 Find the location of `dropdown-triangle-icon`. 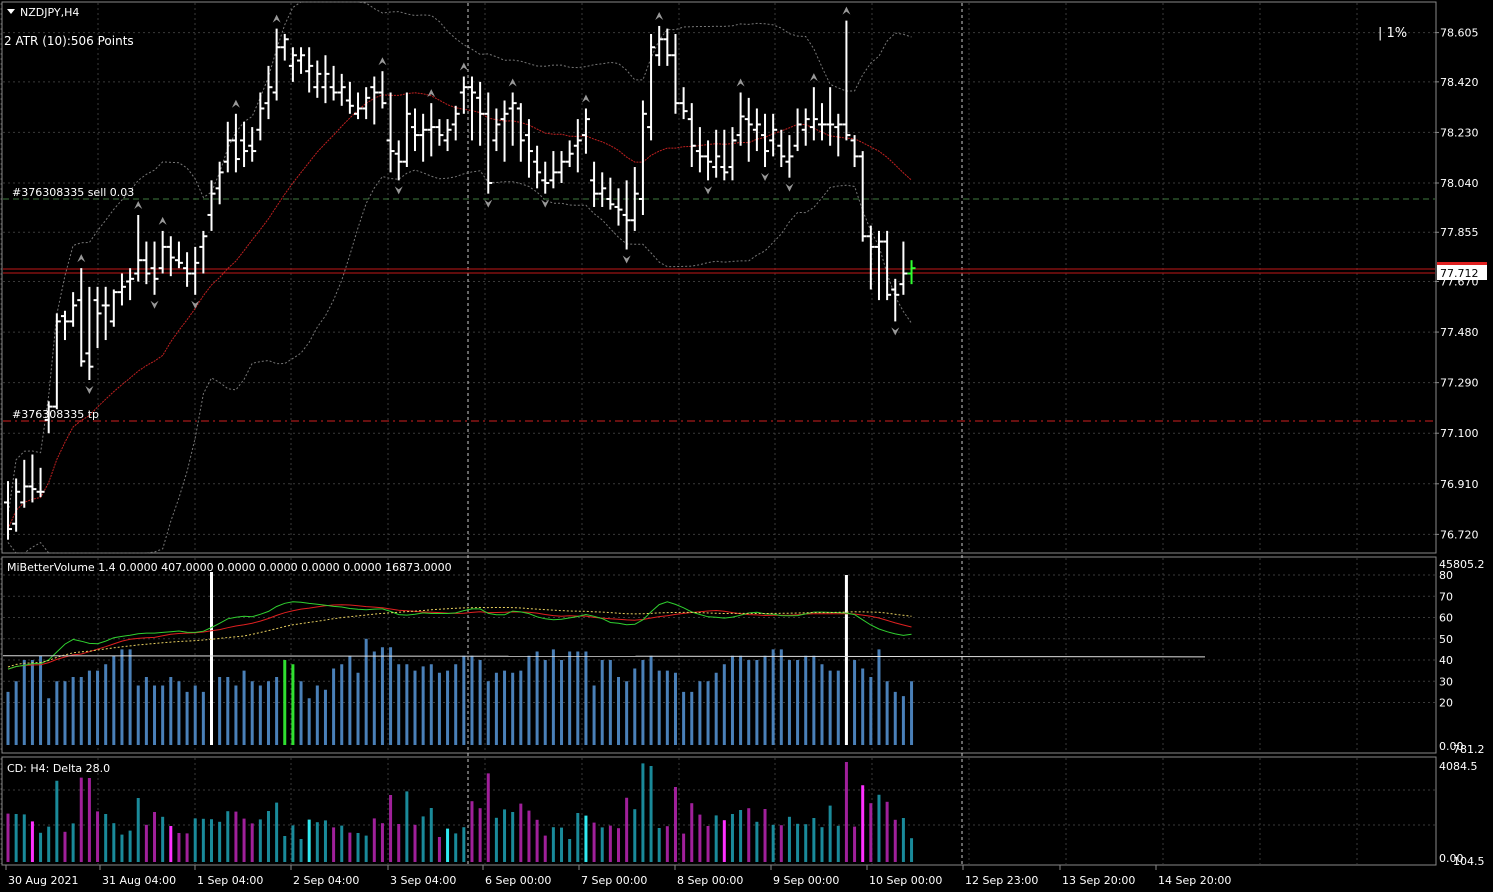

dropdown-triangle-icon is located at coordinates (11, 11).